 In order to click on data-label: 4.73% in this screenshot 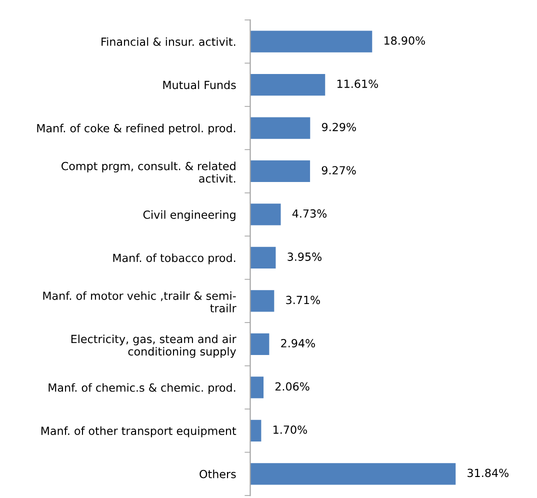, I will do `click(309, 213)`.